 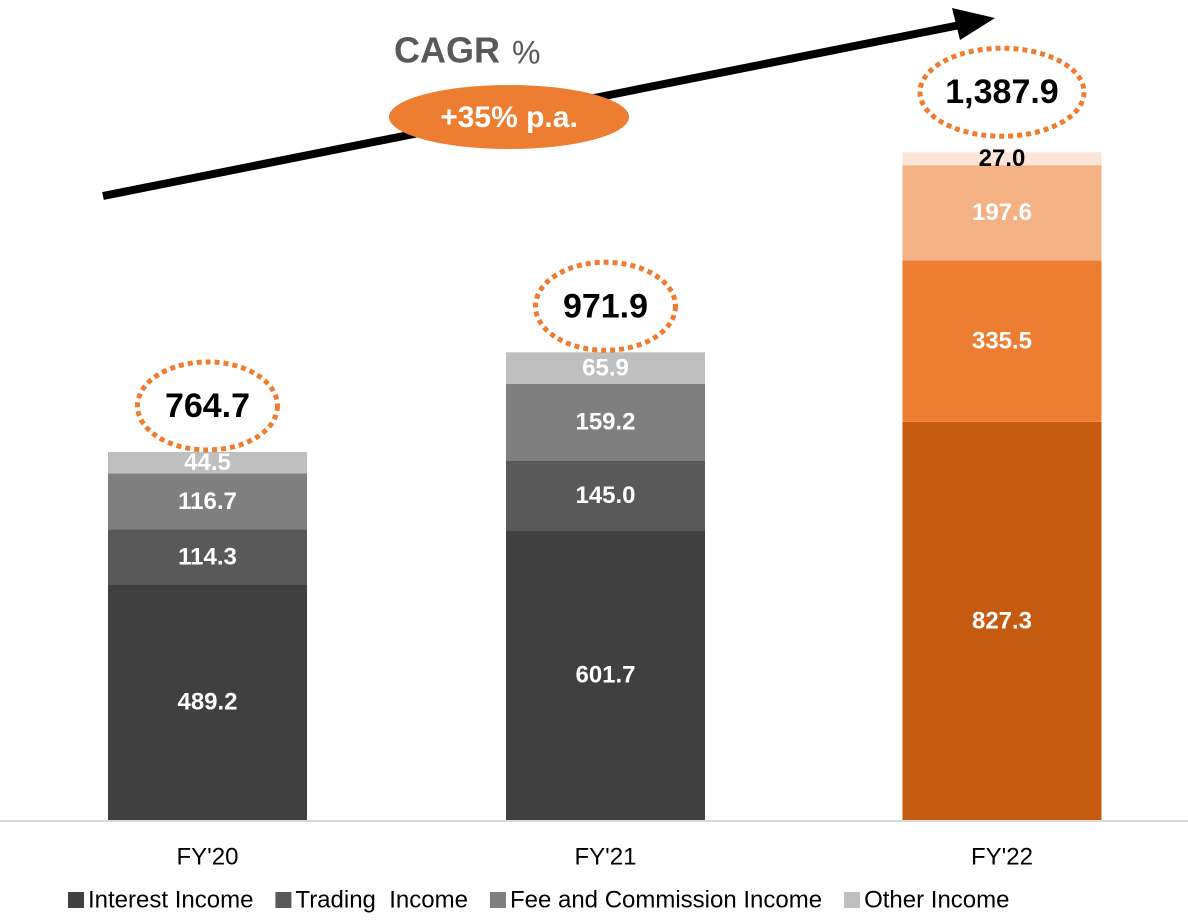 What do you see at coordinates (606, 856) in the screenshot?
I see `x-tick-label: FY'21` at bounding box center [606, 856].